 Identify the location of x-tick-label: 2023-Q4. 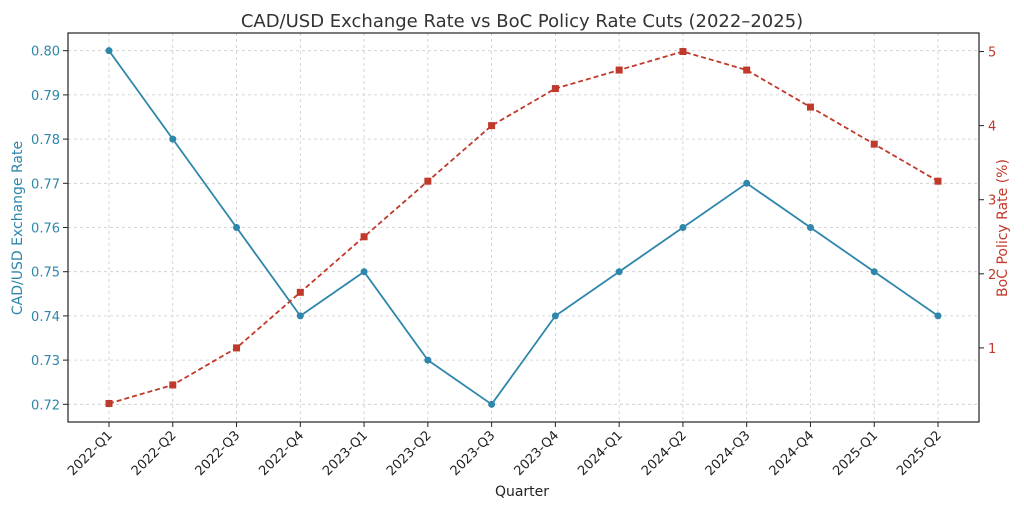
(536, 453).